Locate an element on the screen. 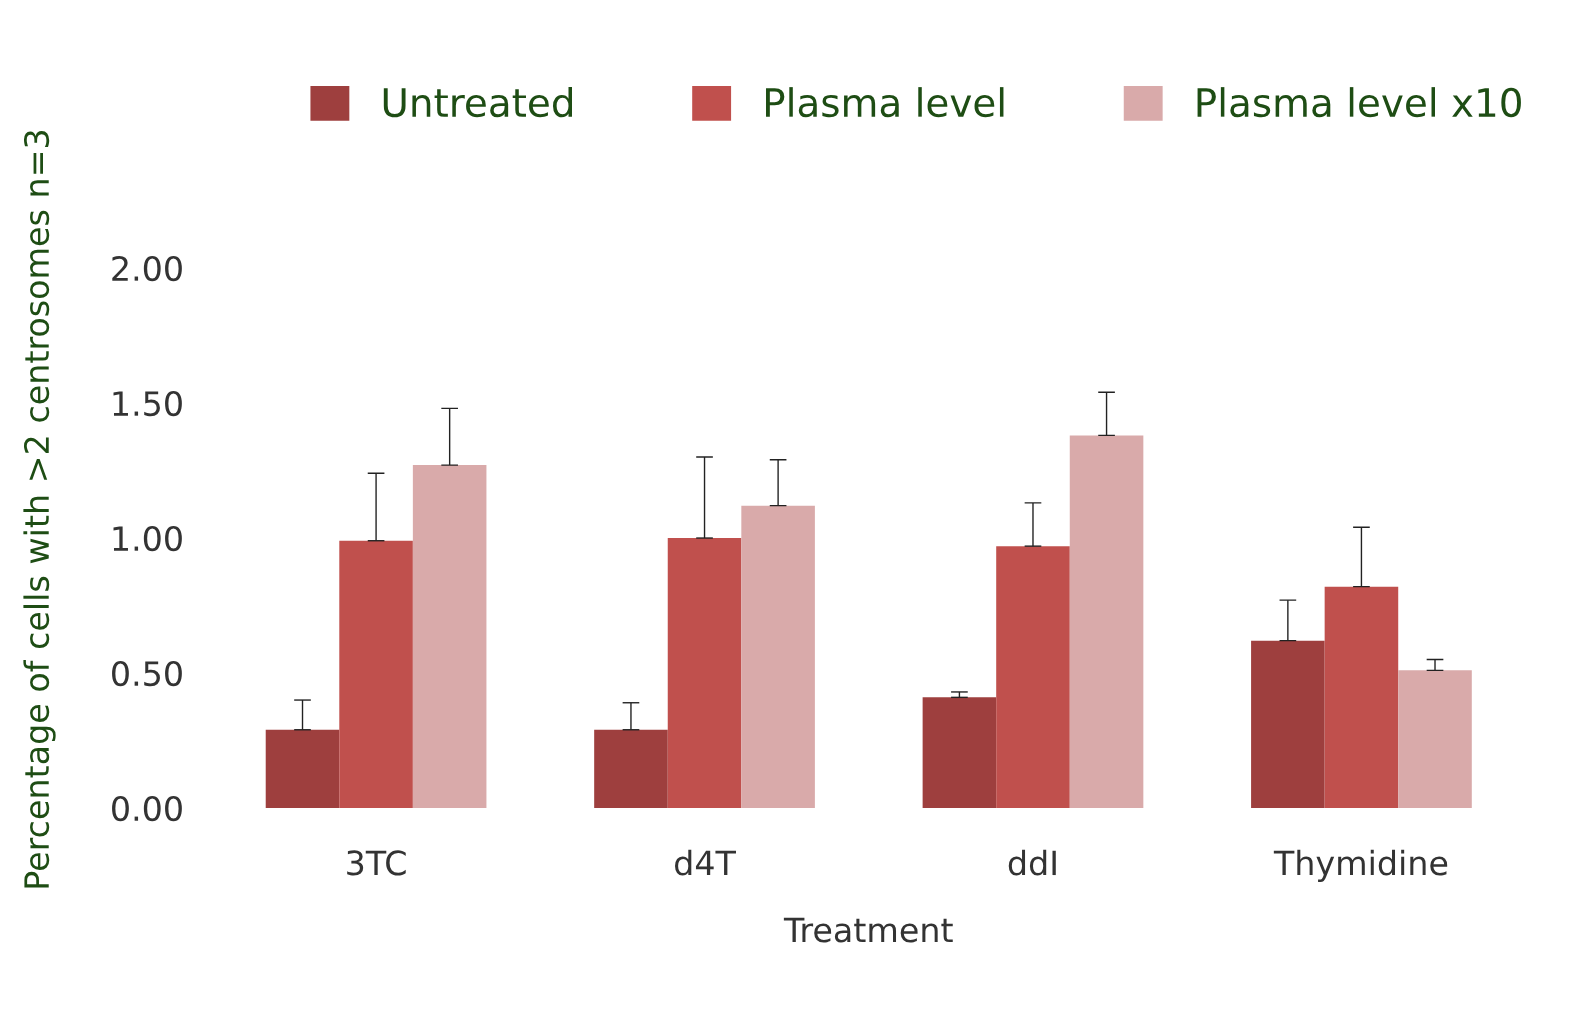 The image size is (1581, 1019). y-tick-label: 1.00 is located at coordinates (147, 538).